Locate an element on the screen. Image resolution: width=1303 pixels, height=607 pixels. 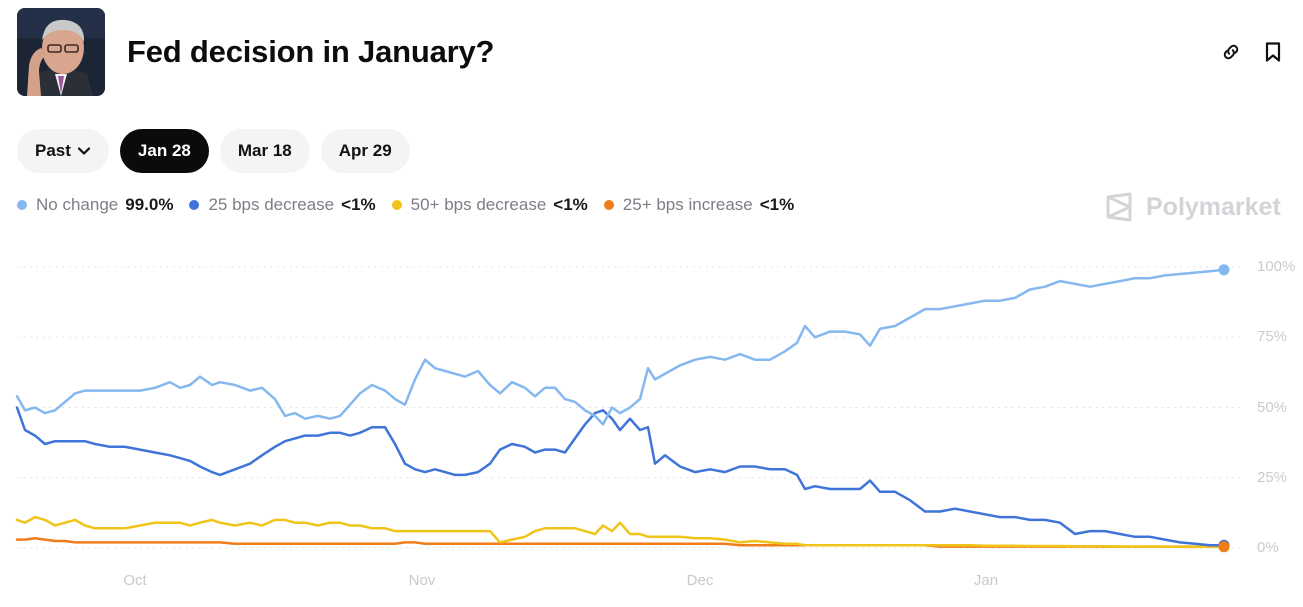
copy-link-button is located at coordinates (1231, 52).